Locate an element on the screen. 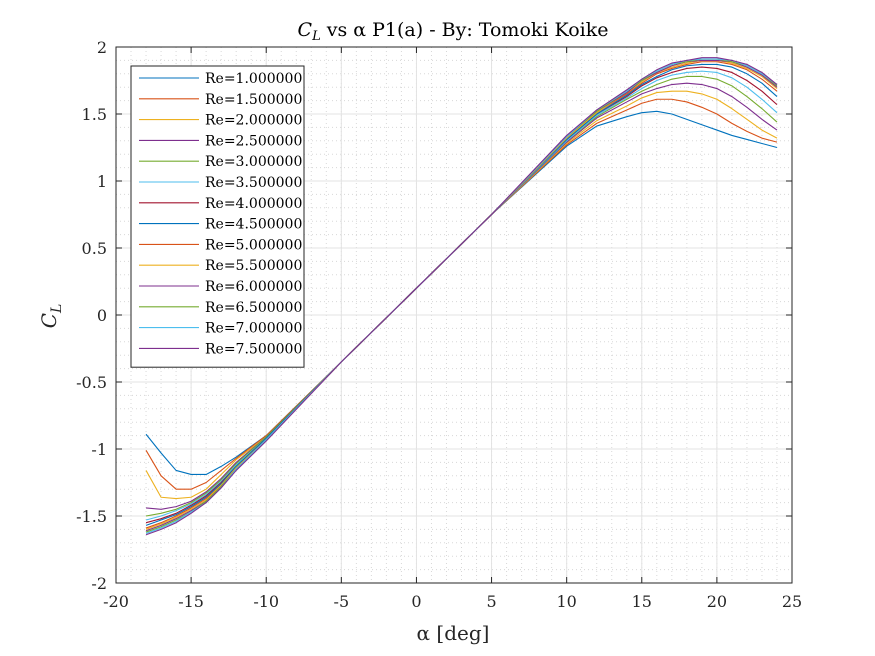 This screenshot has width=875, height=656. legend-label-12: Re=6.500000 is located at coordinates (253, 308).